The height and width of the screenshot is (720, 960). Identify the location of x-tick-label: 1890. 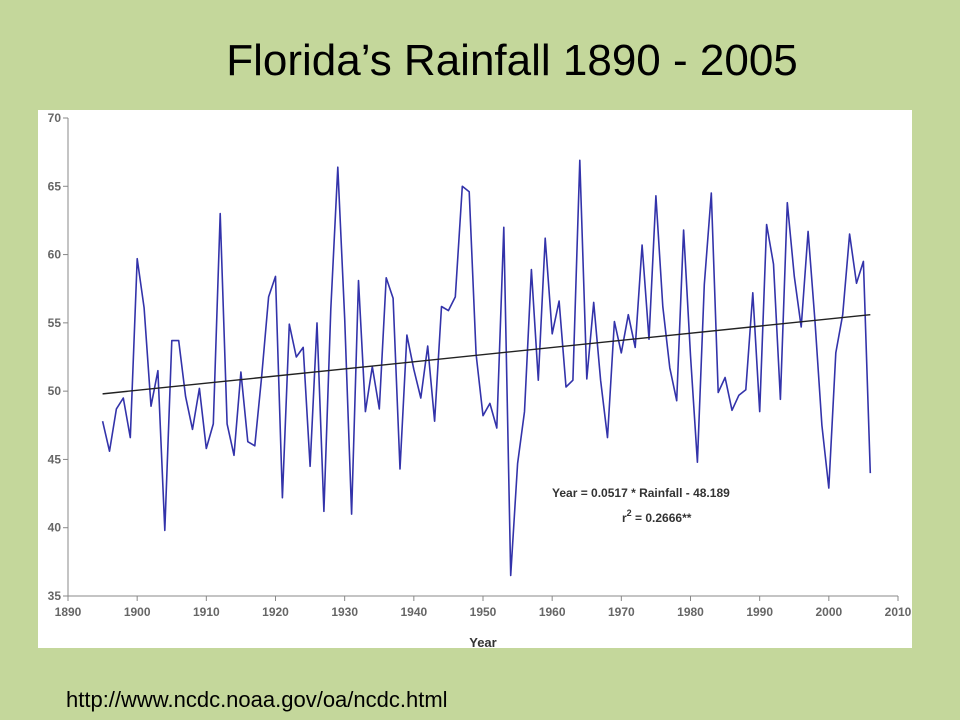
(68, 612).